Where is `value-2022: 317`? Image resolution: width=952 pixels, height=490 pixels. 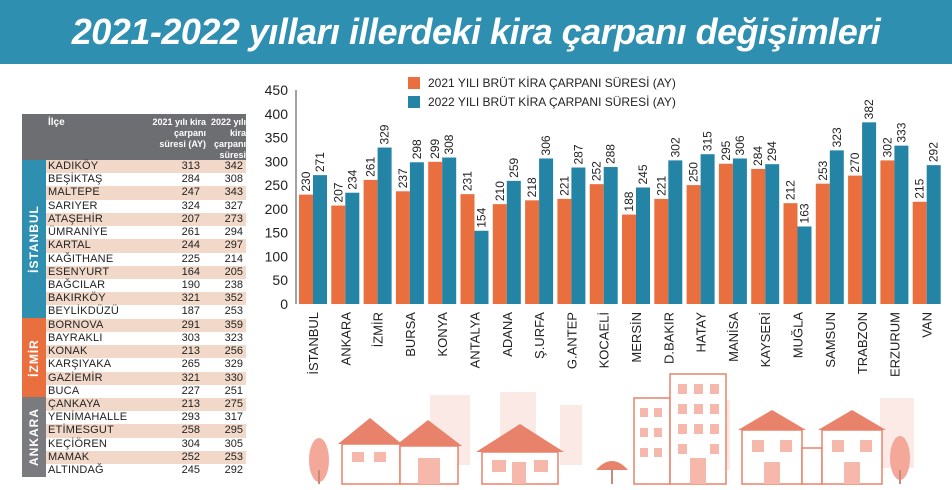
value-2022: 317 is located at coordinates (233, 417).